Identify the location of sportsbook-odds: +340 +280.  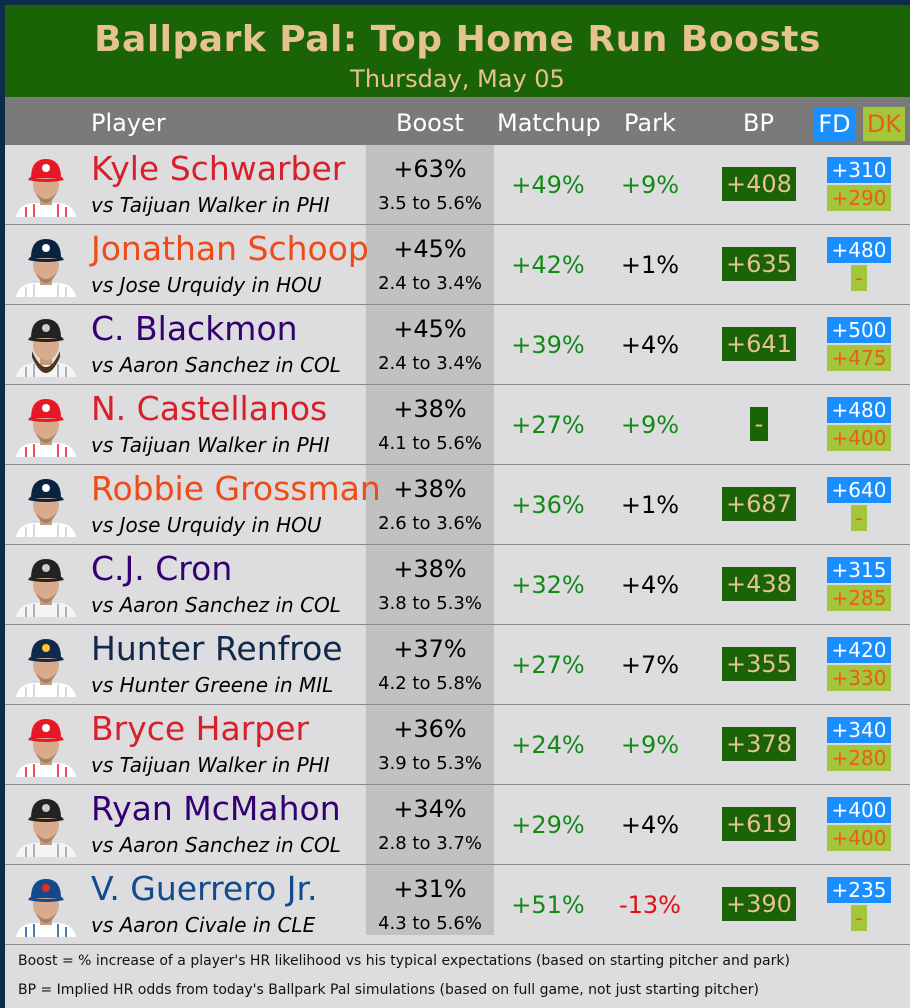
(859, 744).